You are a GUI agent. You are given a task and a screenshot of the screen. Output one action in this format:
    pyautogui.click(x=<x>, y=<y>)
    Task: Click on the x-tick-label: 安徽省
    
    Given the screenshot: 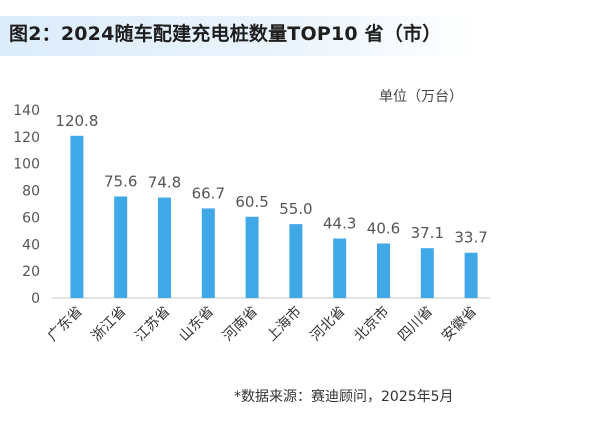 What is the action you would take?
    pyautogui.click(x=459, y=324)
    